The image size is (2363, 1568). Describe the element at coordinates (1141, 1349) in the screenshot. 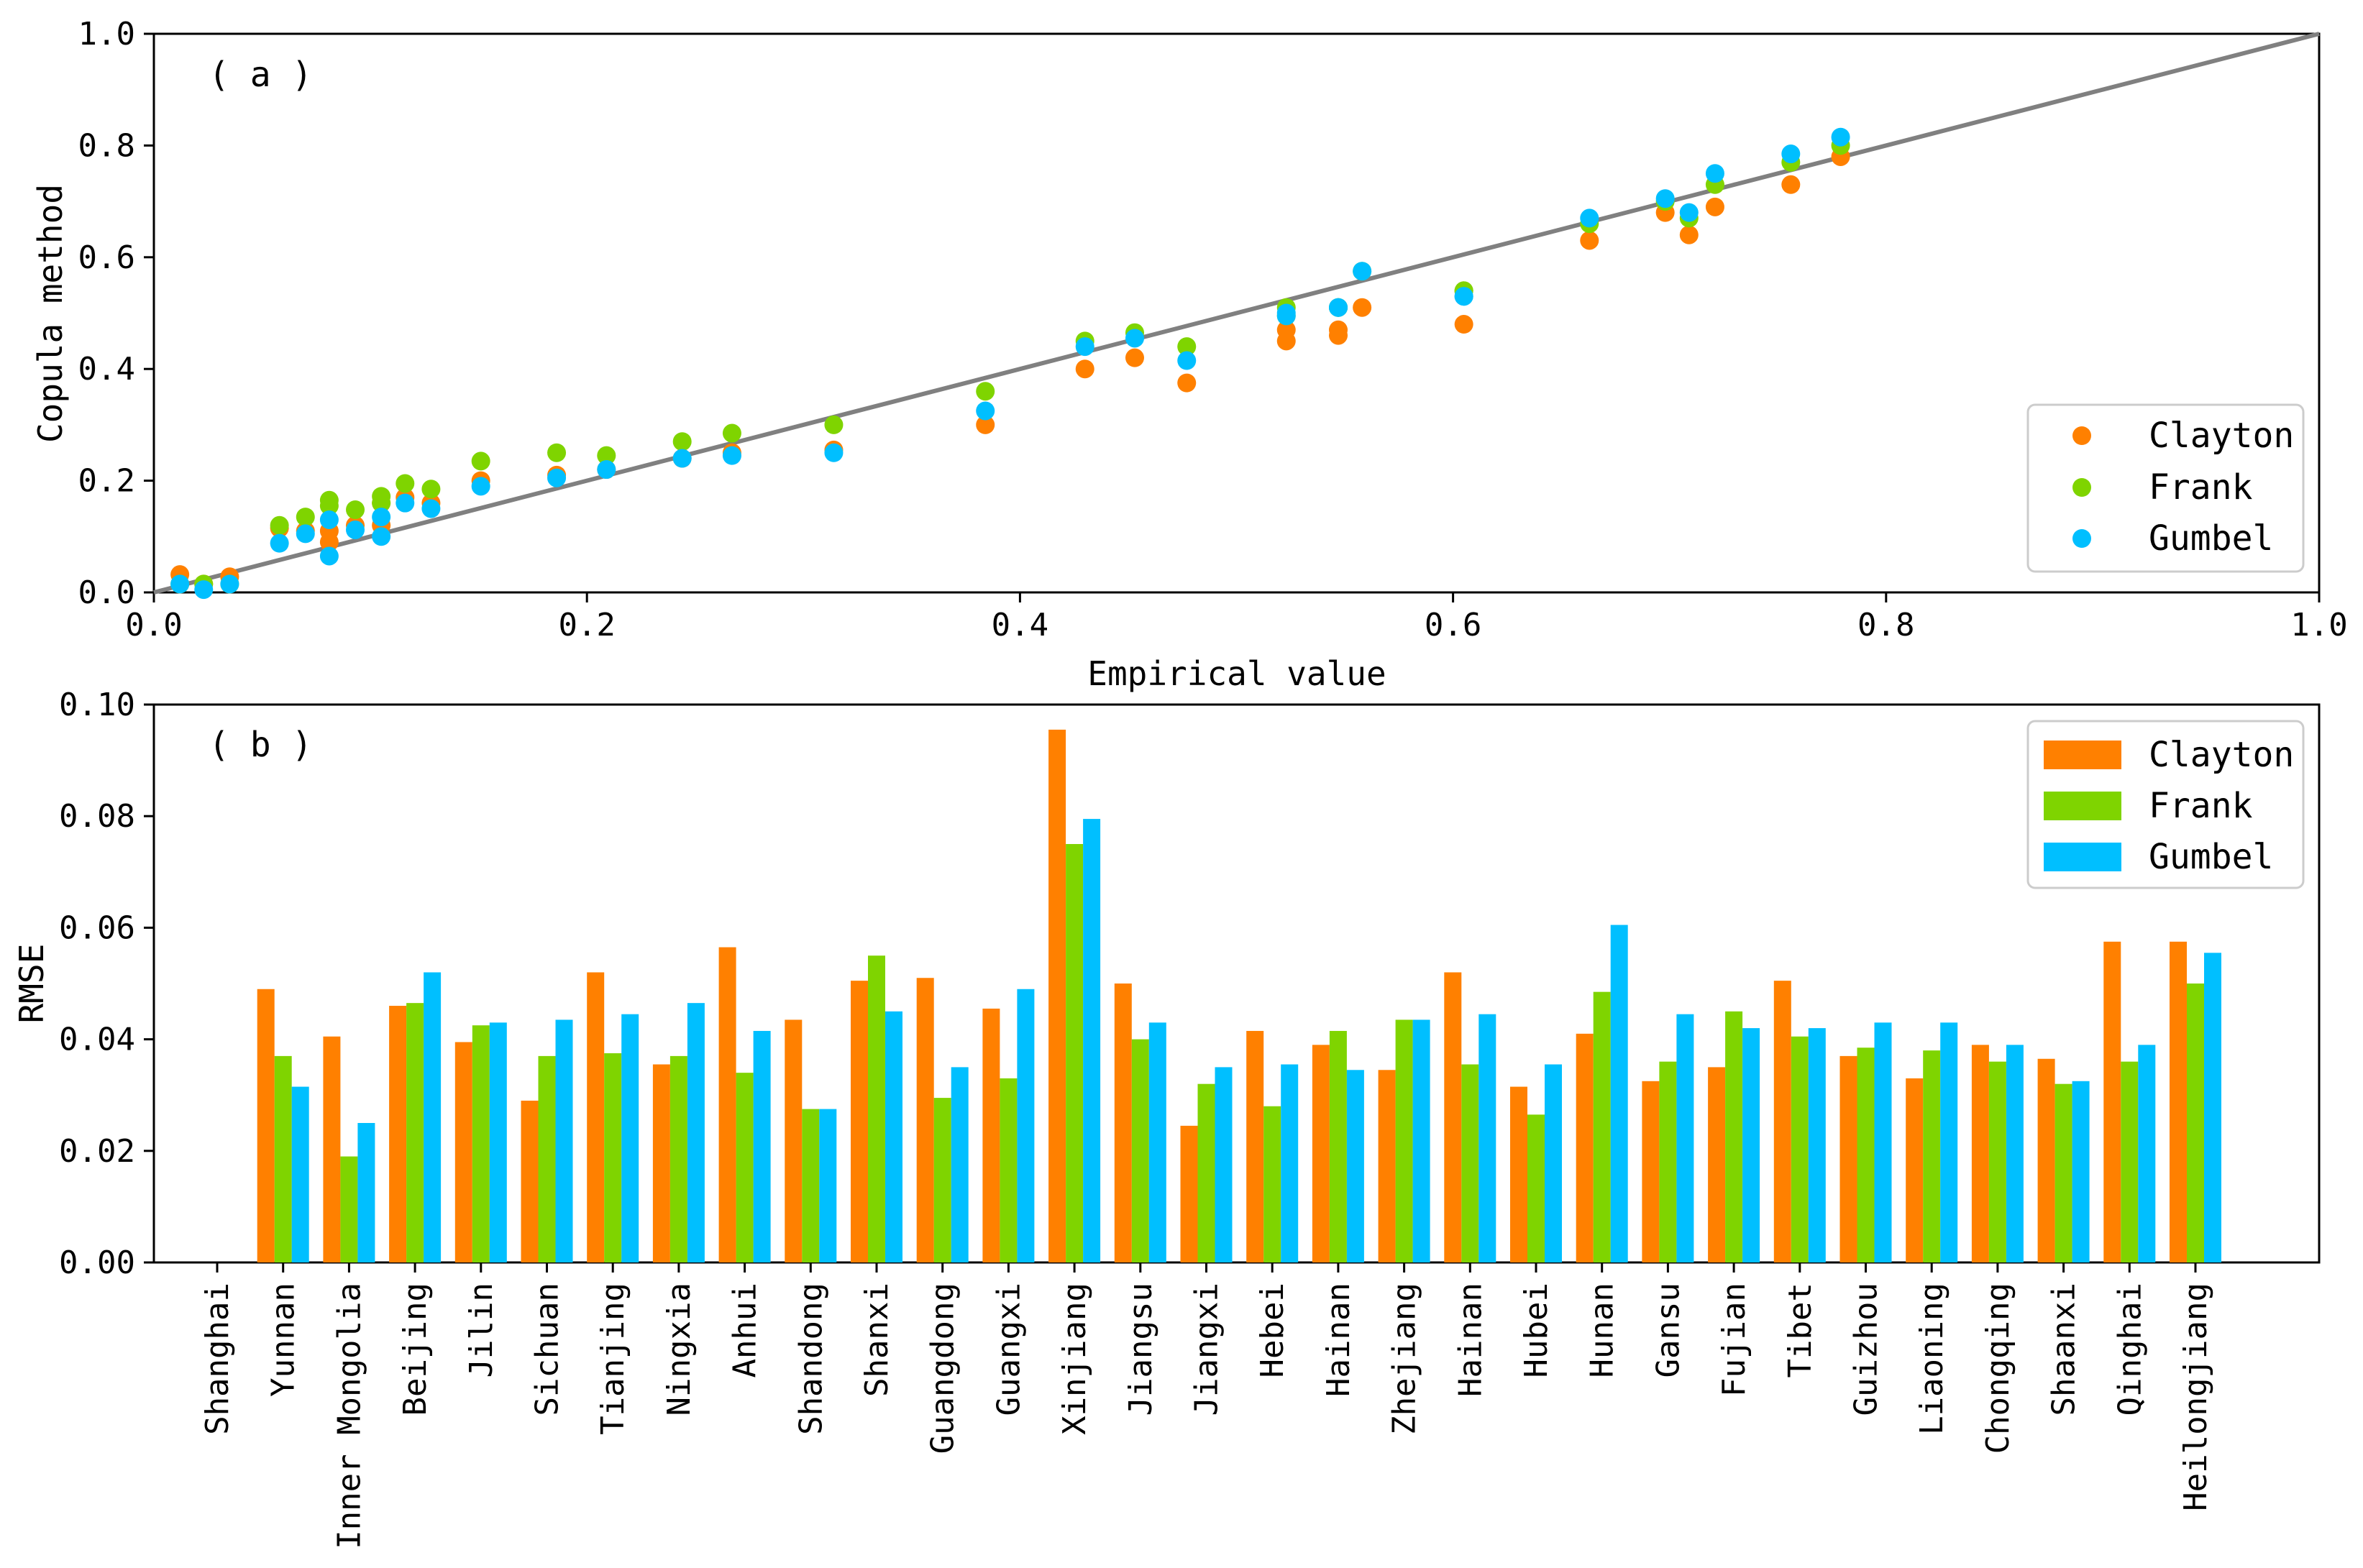

I see `category-label: Jiangsu` at that location.